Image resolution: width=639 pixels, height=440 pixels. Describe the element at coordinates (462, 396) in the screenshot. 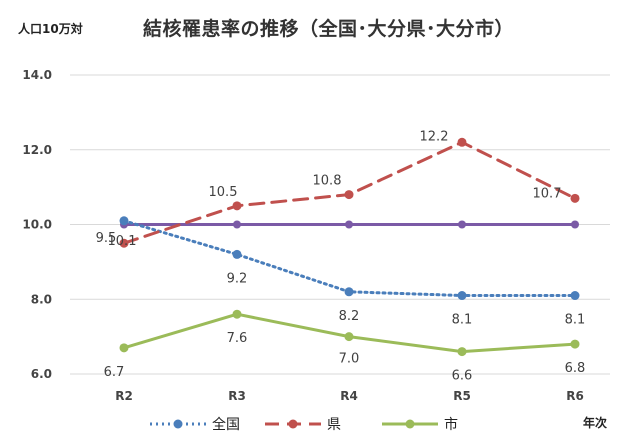

I see `x-tick-label: R5` at that location.